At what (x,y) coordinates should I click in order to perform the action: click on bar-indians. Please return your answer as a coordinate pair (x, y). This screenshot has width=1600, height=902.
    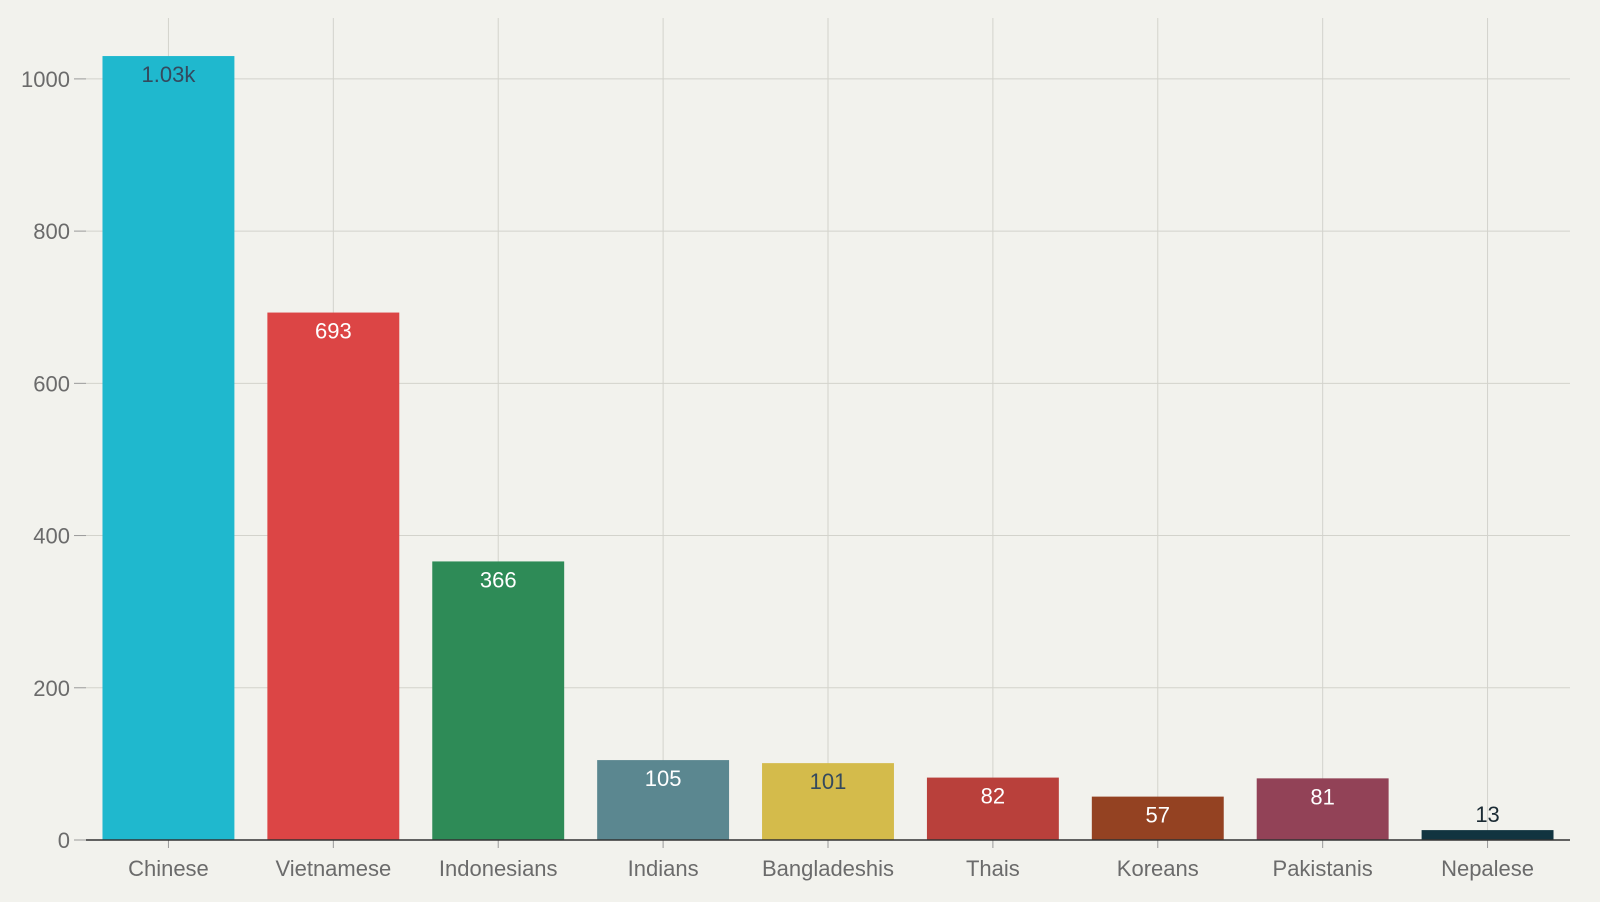
    Looking at the image, I should click on (663, 800).